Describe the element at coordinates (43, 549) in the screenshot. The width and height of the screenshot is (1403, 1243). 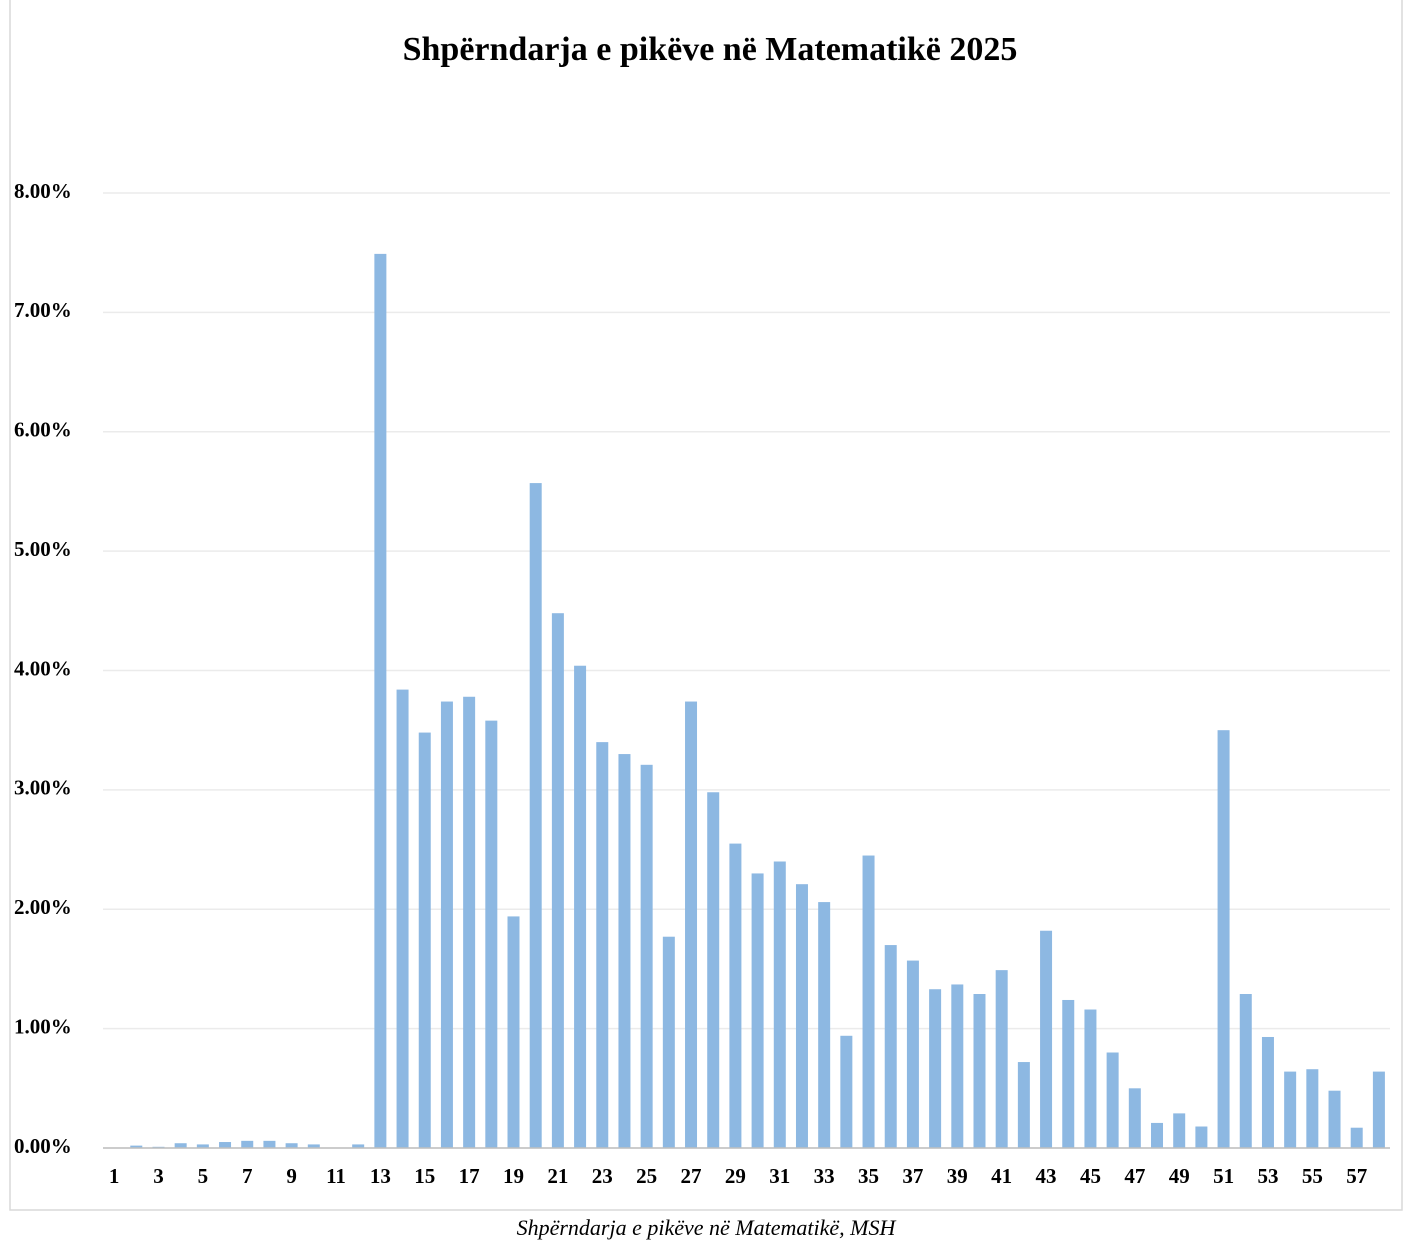
I see `y-tick-label: 5.00%` at that location.